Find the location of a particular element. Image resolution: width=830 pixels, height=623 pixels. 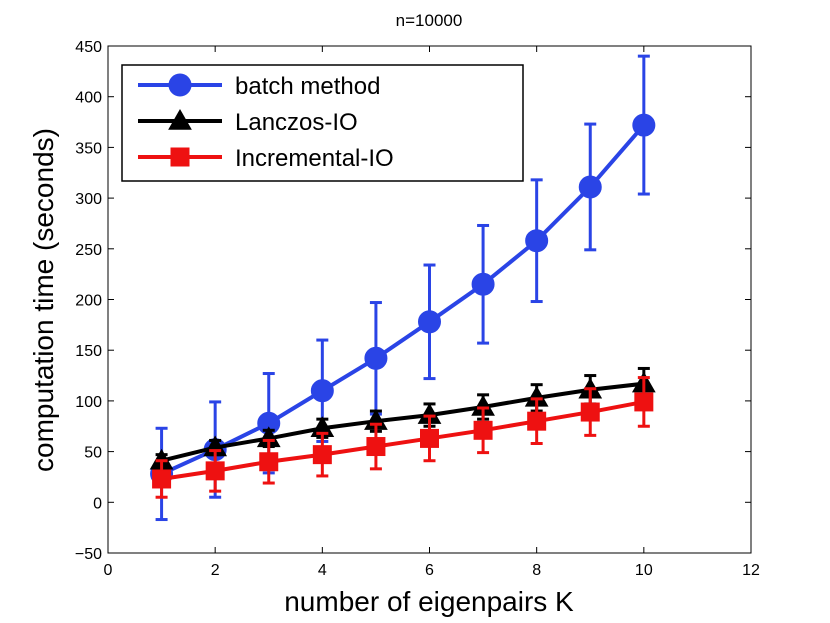

y-tick-label: 200 is located at coordinates (88, 301).